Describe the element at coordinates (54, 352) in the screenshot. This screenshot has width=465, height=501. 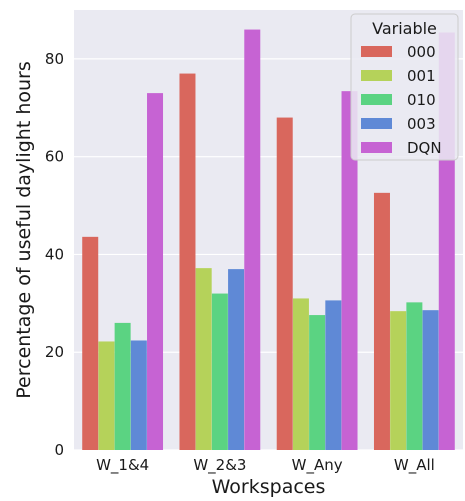
I see `y-tick-label: 20` at that location.